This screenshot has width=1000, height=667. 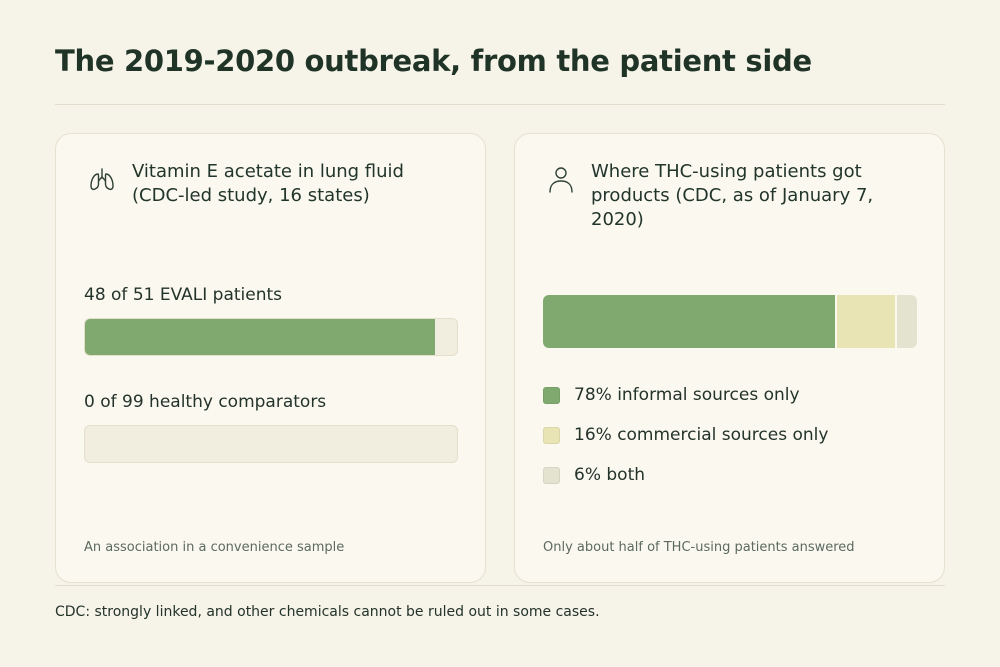 I want to click on legend-swatch-commercial, so click(x=551, y=435).